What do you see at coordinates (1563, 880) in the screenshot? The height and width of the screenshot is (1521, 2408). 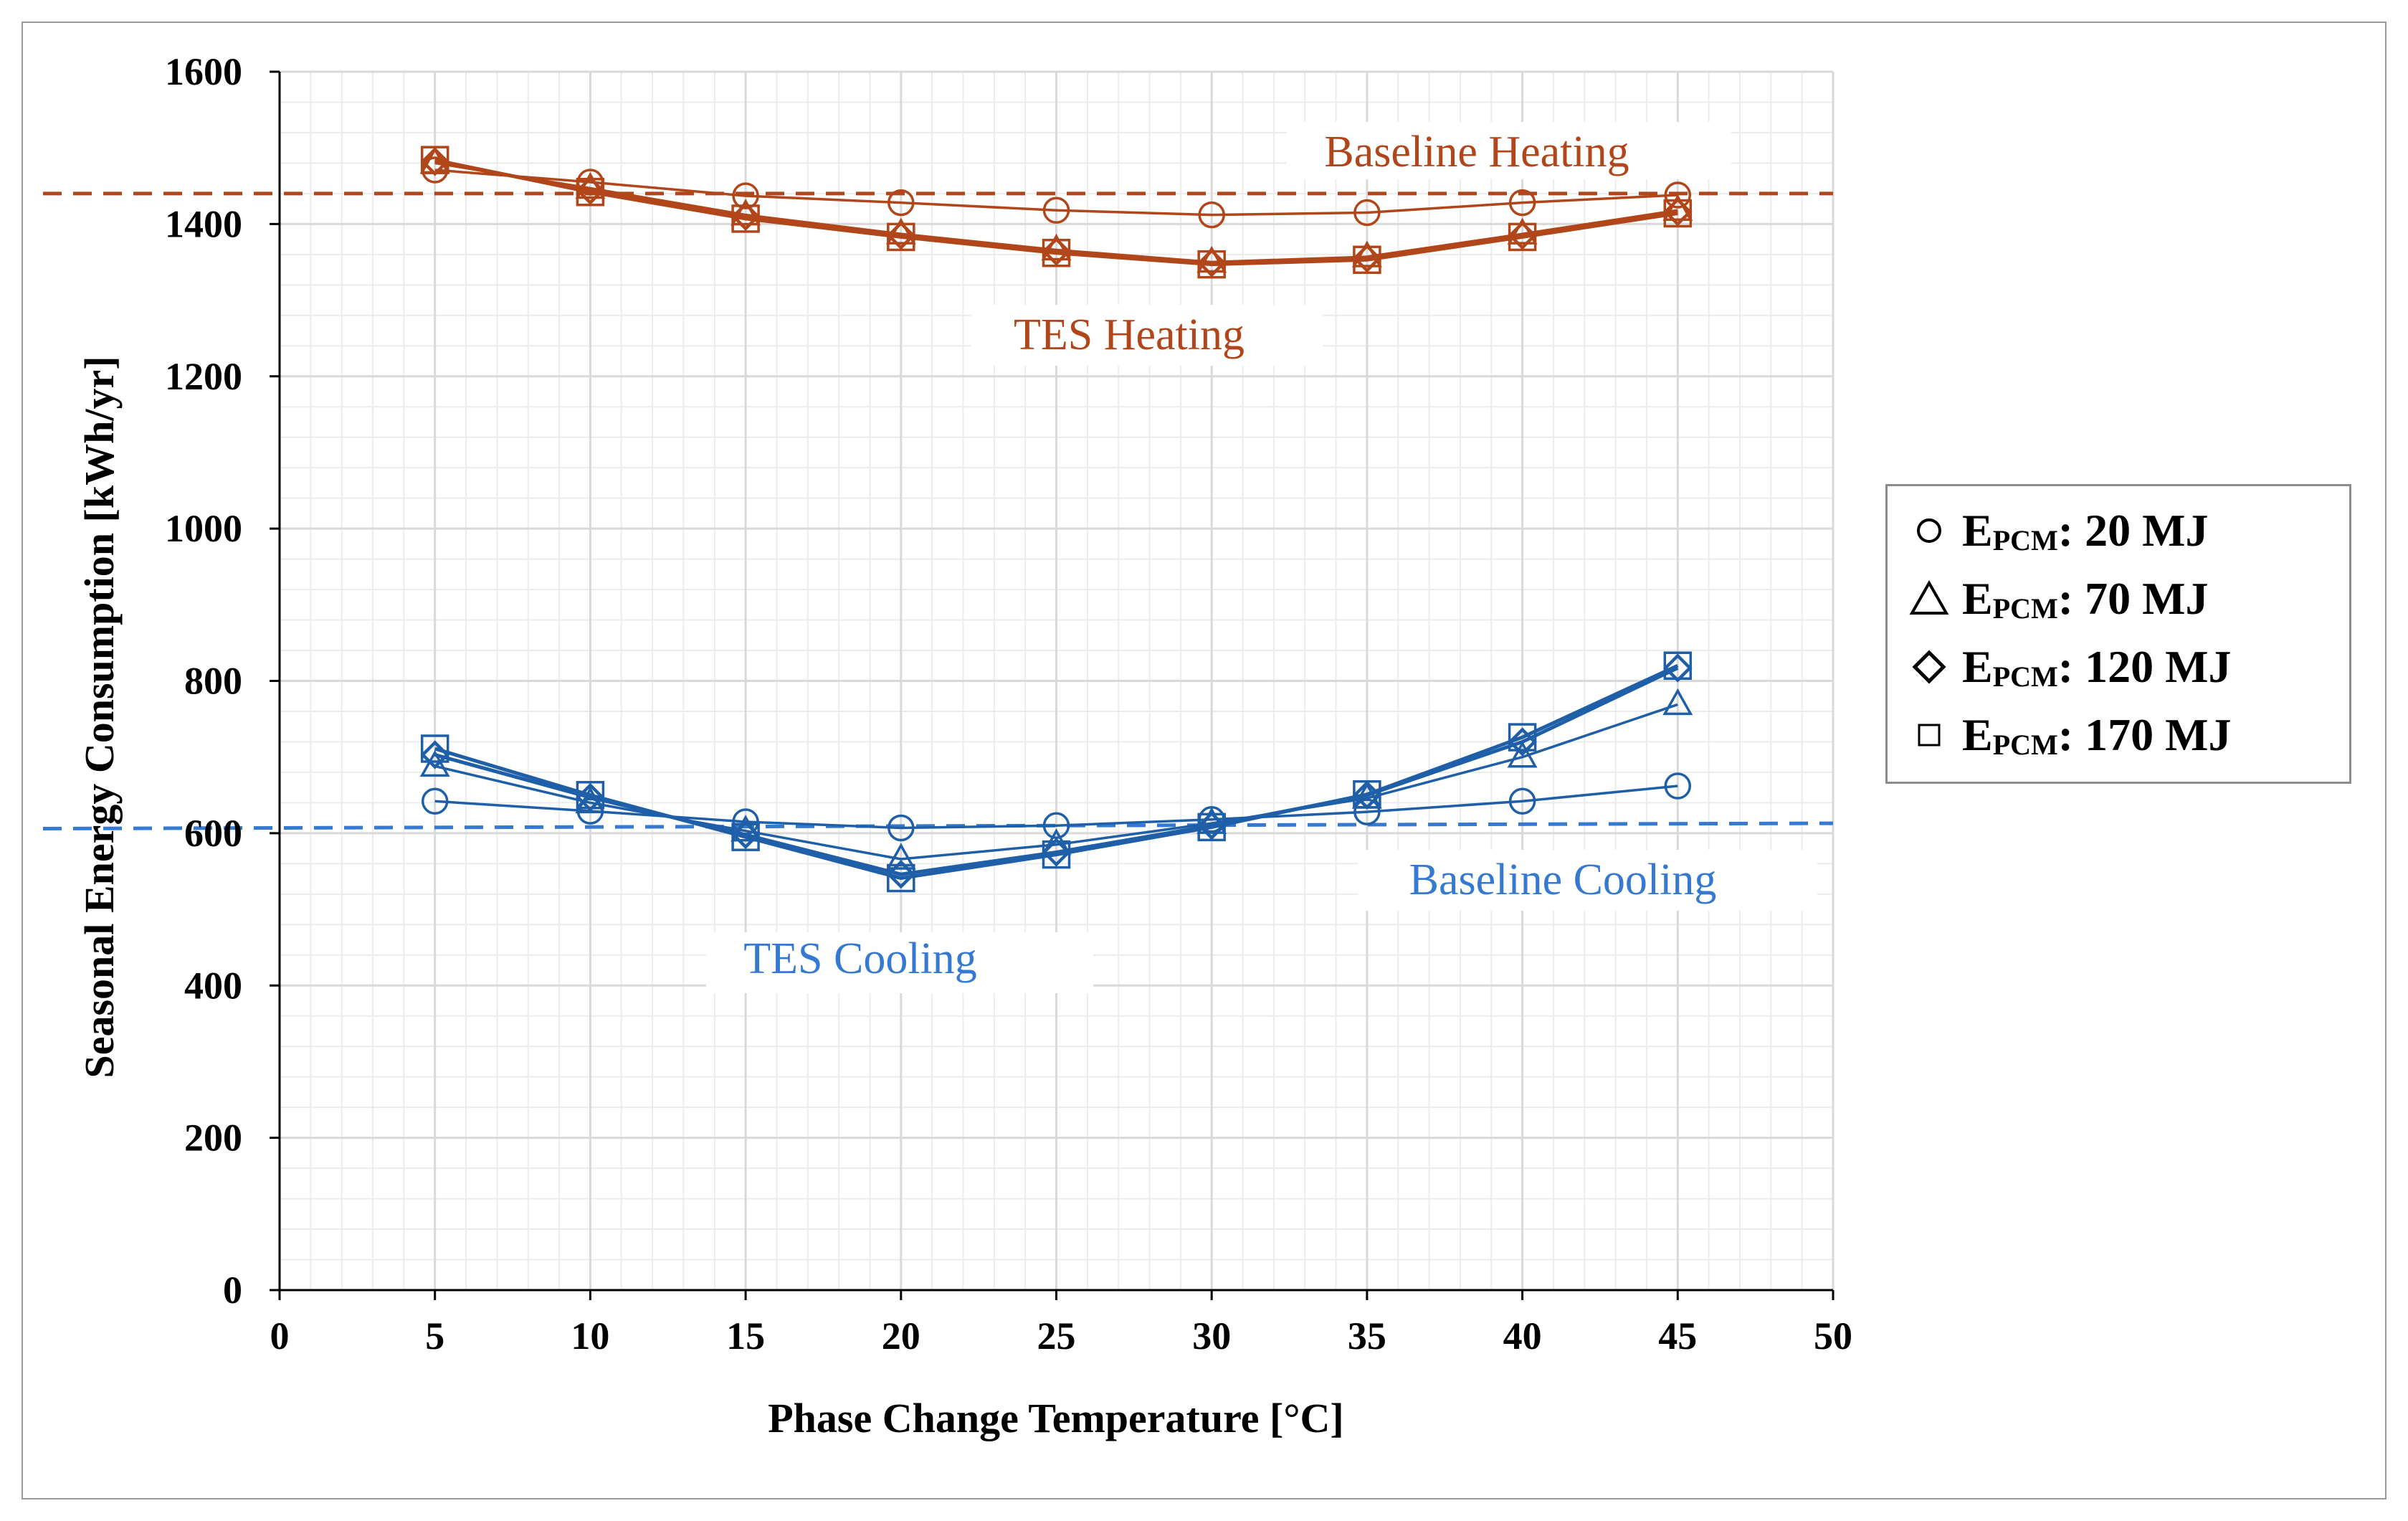 I see `annotation-baseline-cooling: Baseline Cooling` at bounding box center [1563, 880].